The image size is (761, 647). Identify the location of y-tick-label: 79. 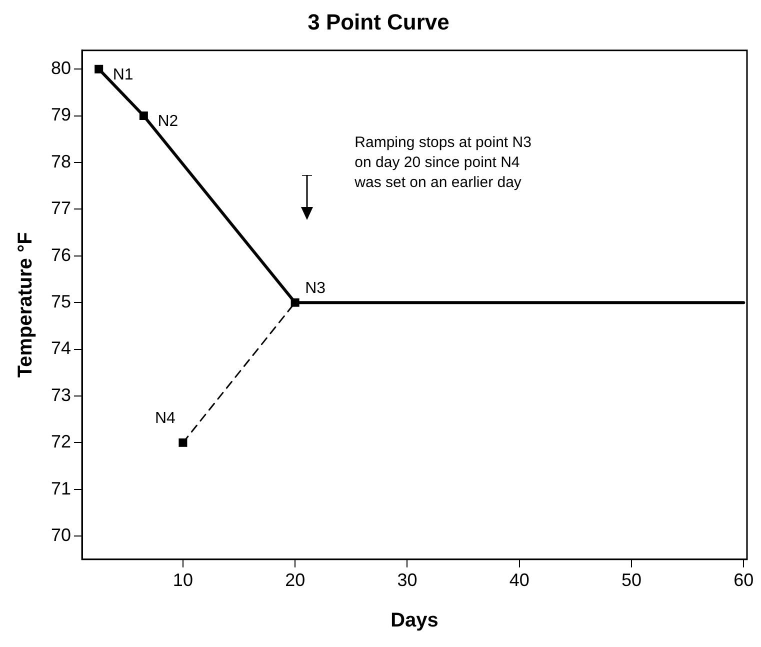
(61, 114).